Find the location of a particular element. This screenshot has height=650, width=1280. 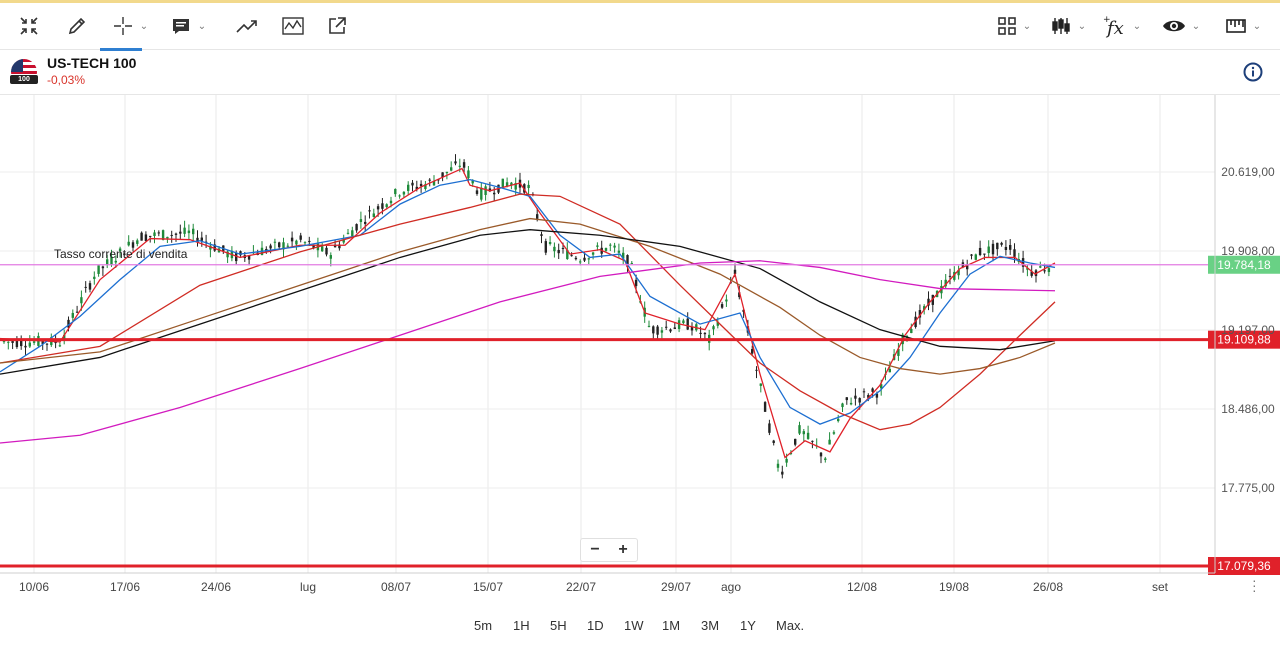

tf-1m: 1M is located at coordinates (671, 625).